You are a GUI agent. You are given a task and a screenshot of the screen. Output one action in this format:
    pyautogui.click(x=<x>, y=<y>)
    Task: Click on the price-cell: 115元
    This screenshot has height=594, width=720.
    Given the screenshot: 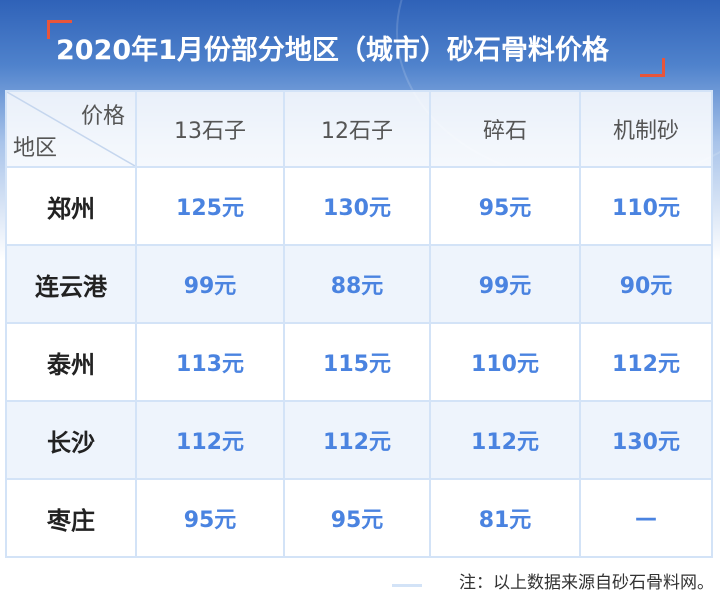 What is the action you would take?
    pyautogui.click(x=357, y=362)
    